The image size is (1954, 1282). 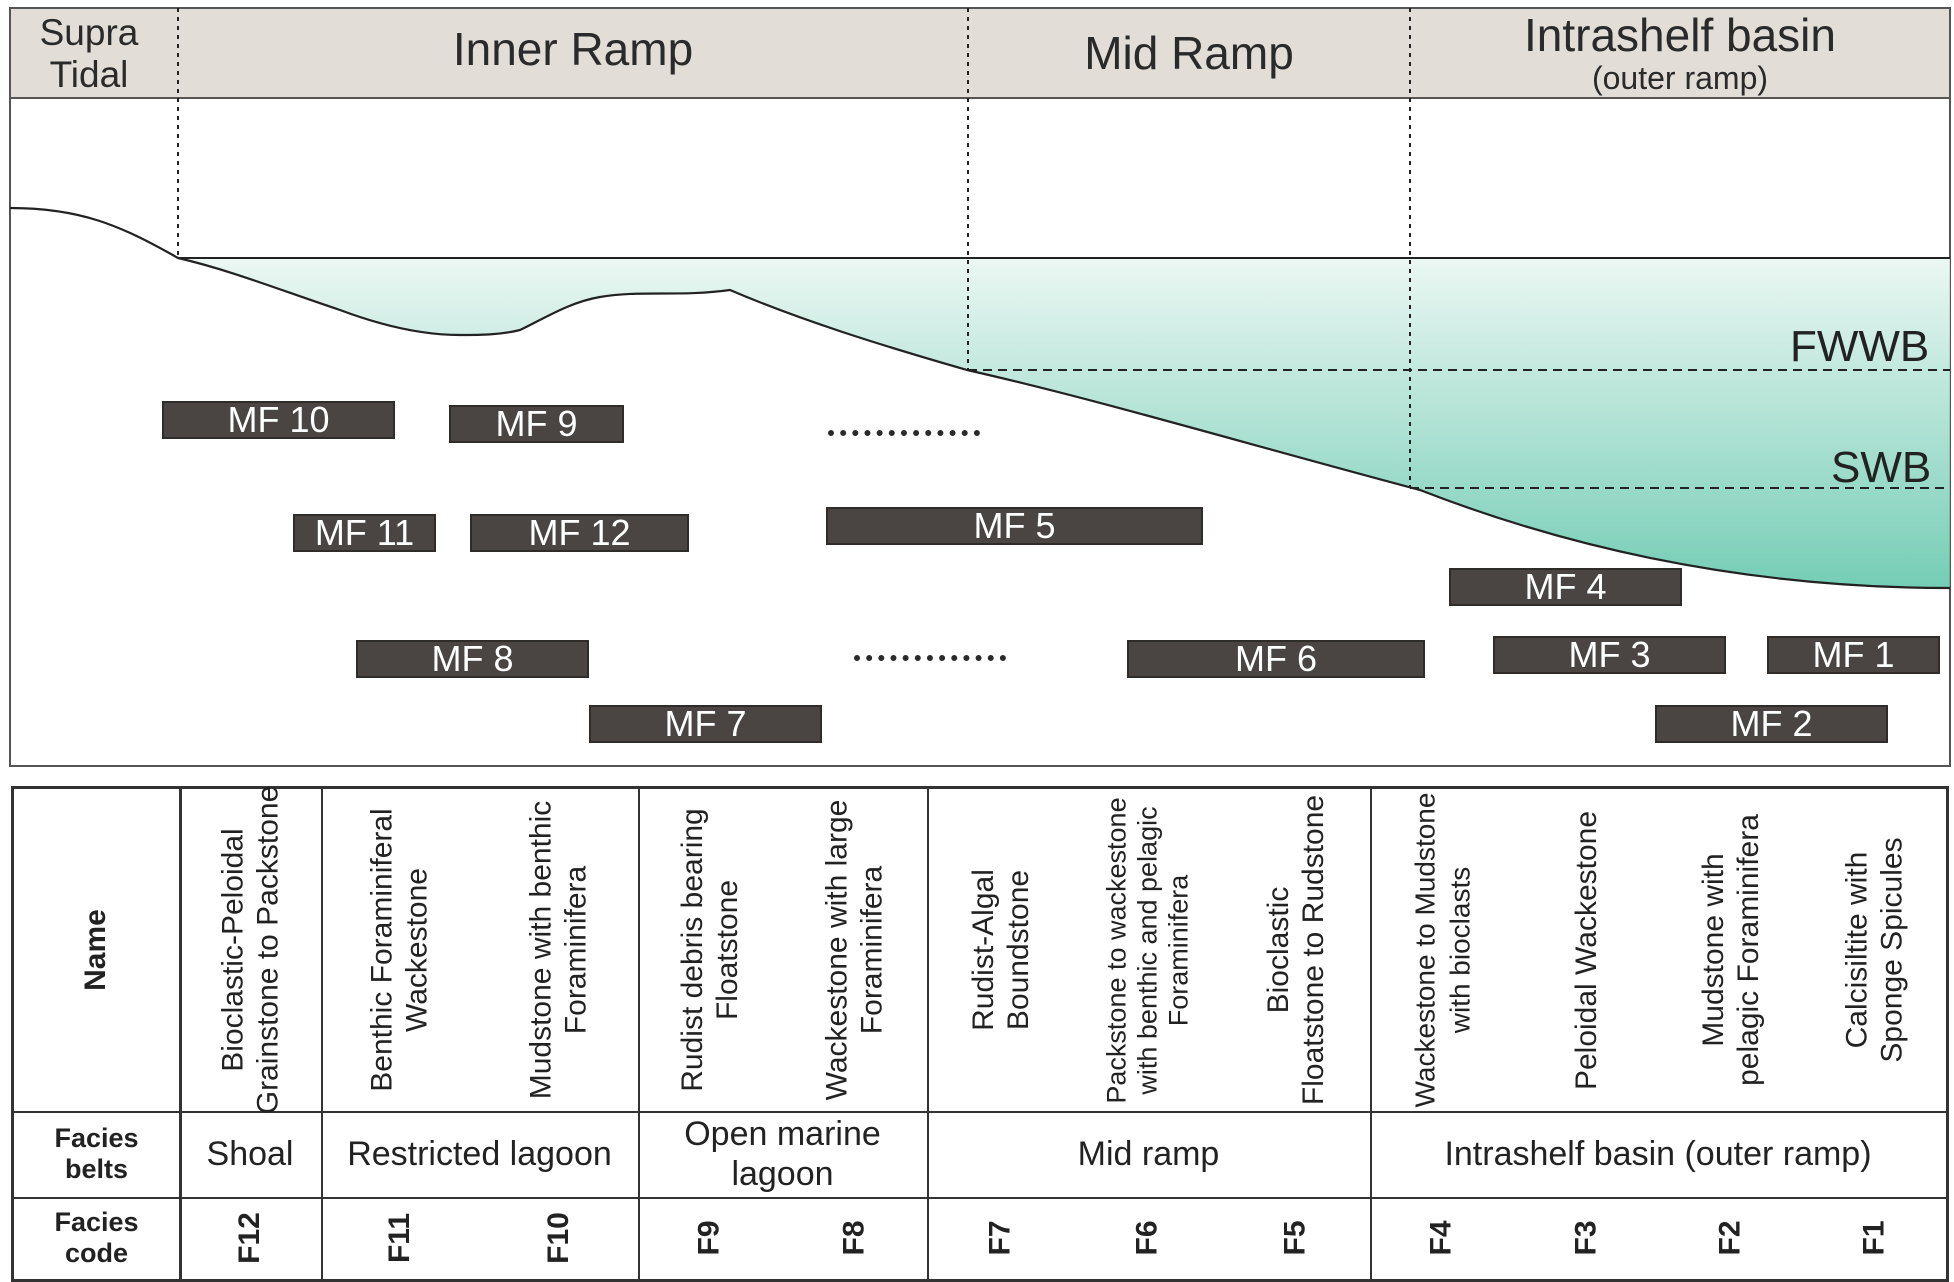 I want to click on belt-open-marine-lagoon: Open marine lagoon, so click(x=782, y=1154).